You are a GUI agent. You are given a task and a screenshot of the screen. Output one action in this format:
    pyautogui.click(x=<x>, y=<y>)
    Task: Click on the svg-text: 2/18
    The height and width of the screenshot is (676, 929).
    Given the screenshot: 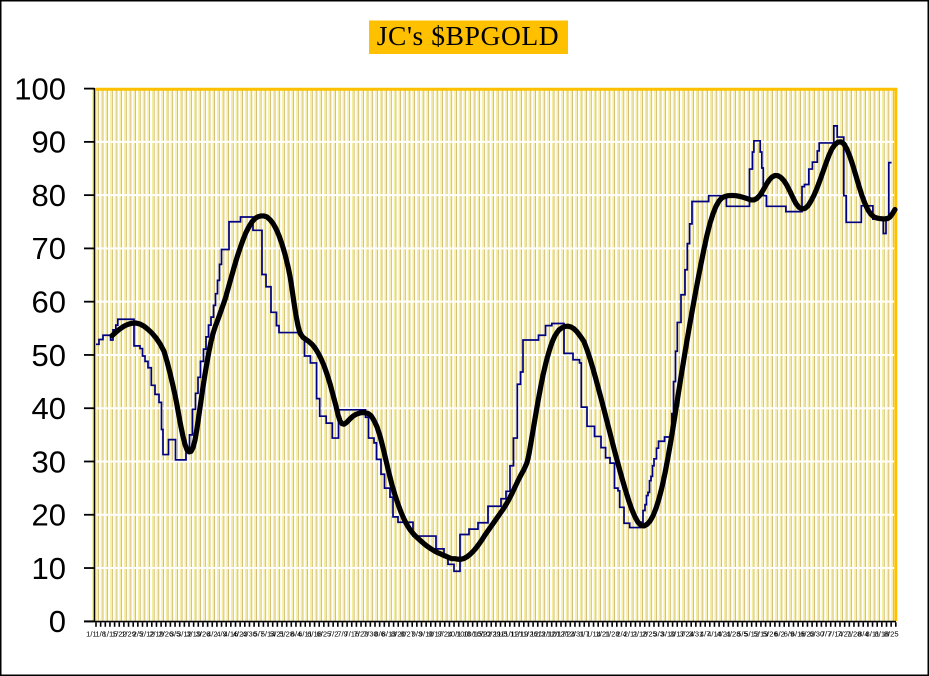 What is the action you would take?
    pyautogui.click(x=640, y=634)
    